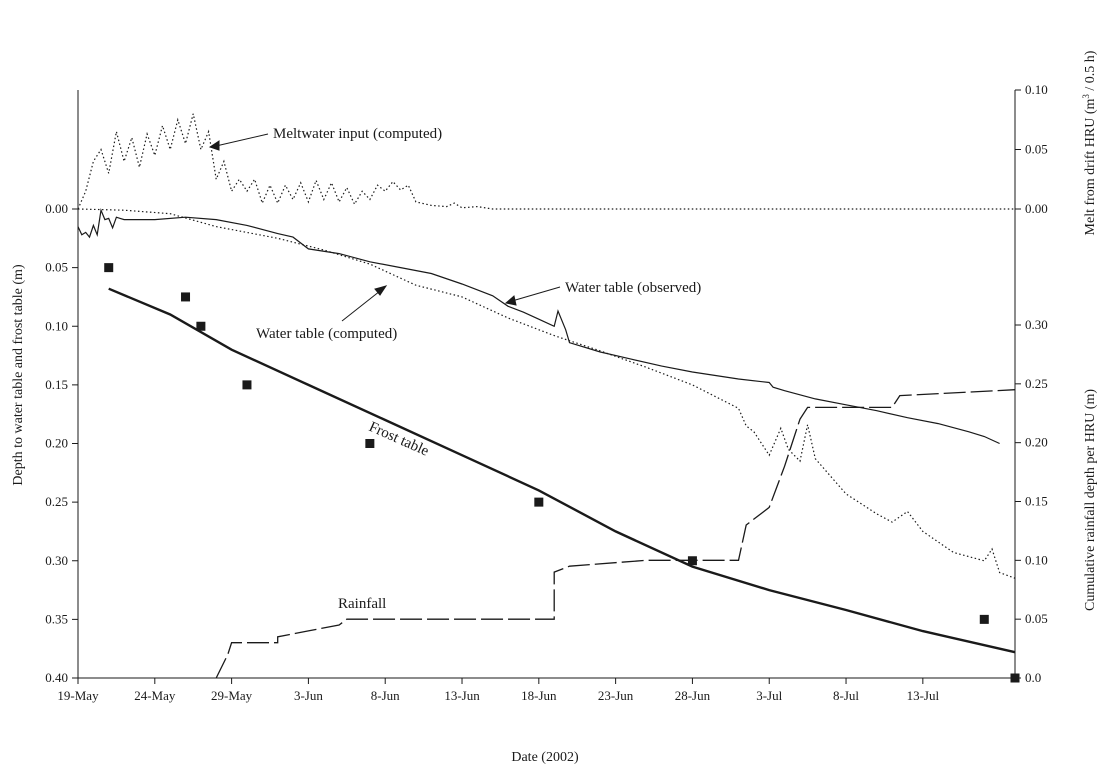  Describe the element at coordinates (1036, 324) in the screenshot. I see `right-bottom-tick-label: 0.30` at that location.